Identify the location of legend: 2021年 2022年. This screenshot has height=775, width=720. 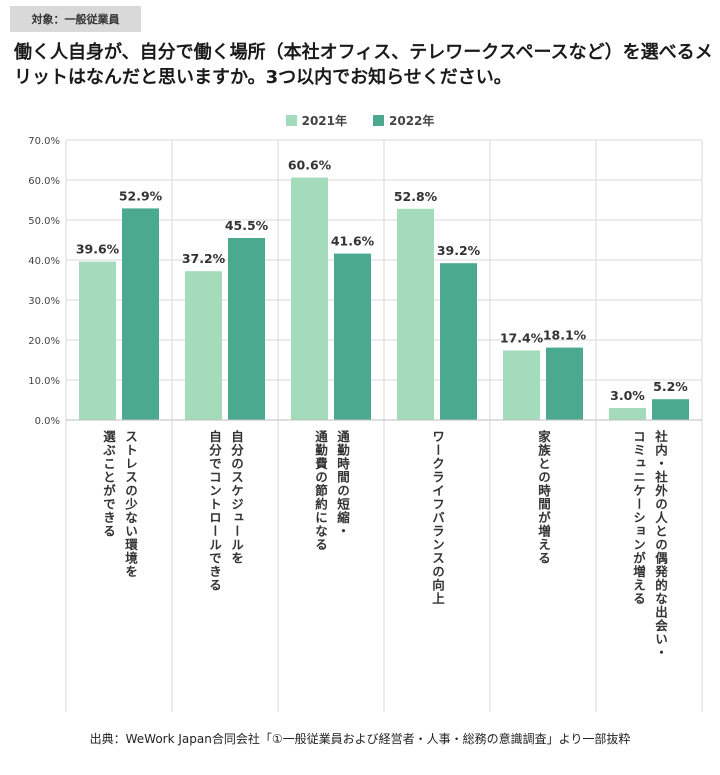
(360, 120).